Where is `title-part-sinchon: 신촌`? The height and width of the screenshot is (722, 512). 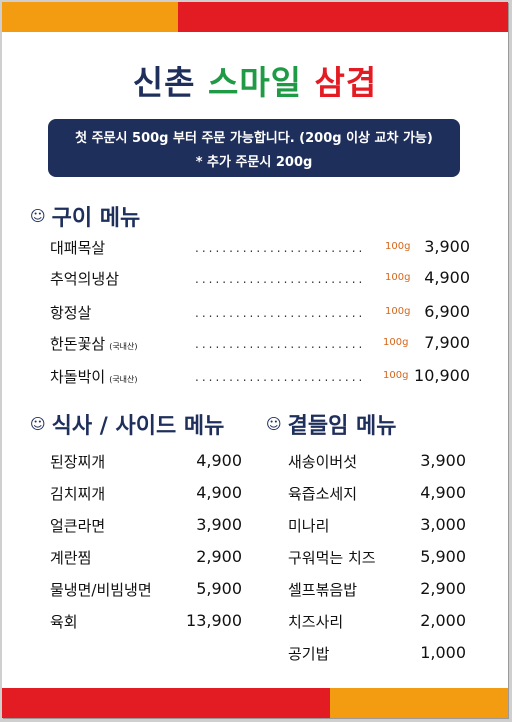 title-part-sinchon: 신촌 is located at coordinates (164, 82).